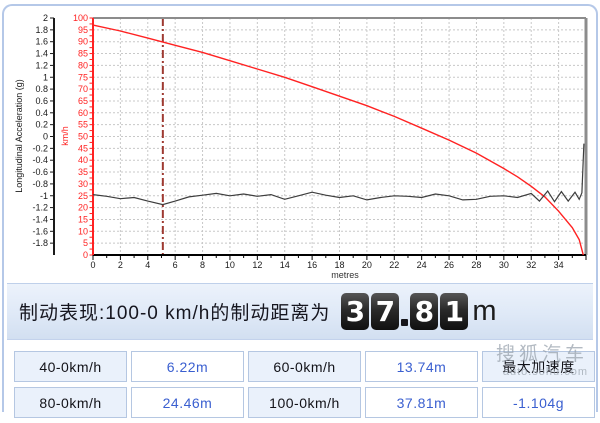 The width and height of the screenshot is (600, 423). Describe the element at coordinates (45, 18) in the screenshot. I see `g-axis-tick-label: 2` at that location.